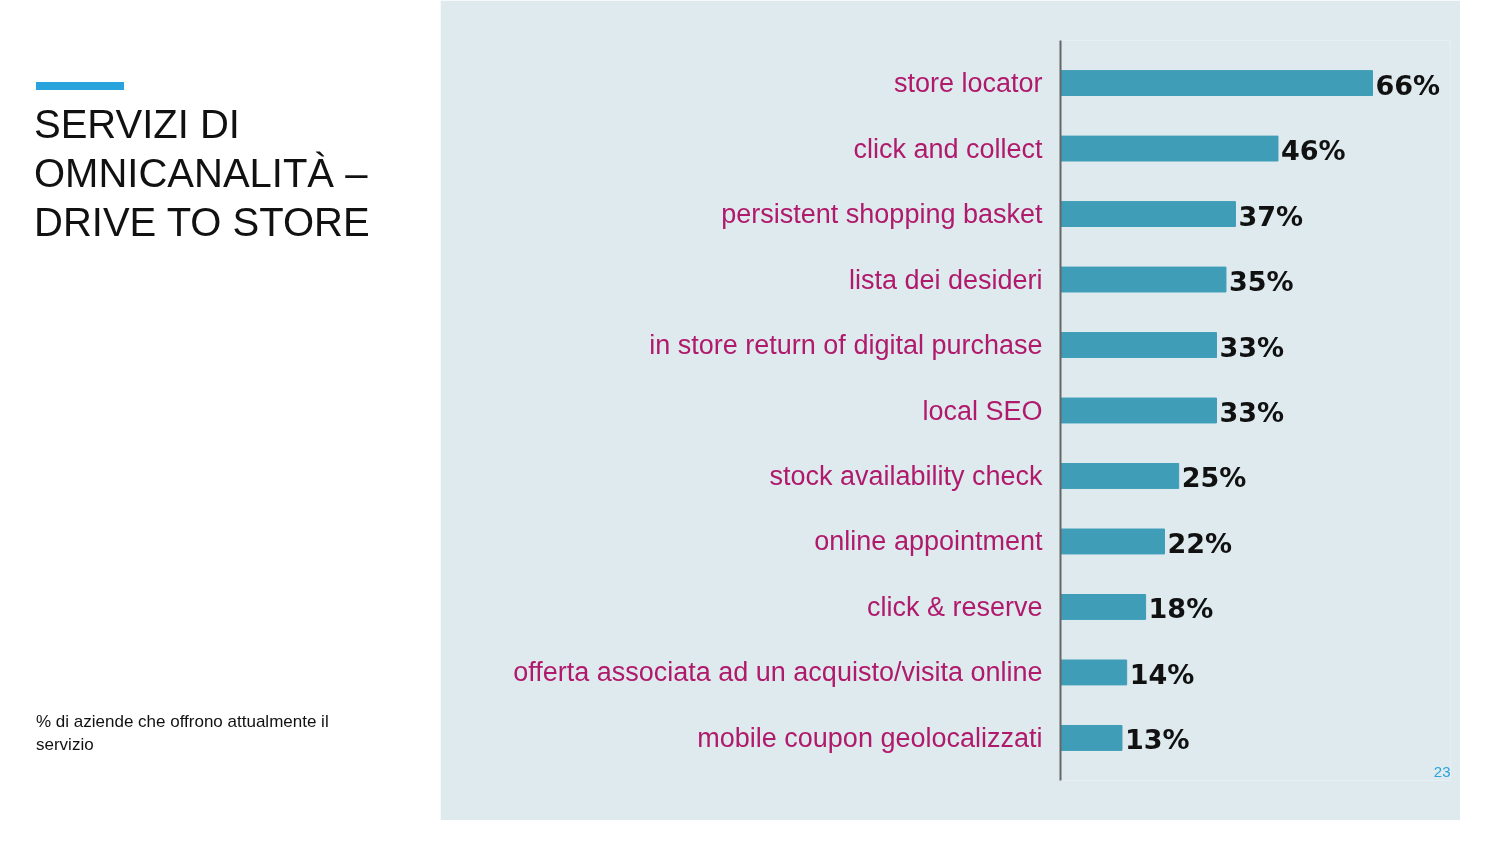  I want to click on data-label: 14%, so click(1162, 674).